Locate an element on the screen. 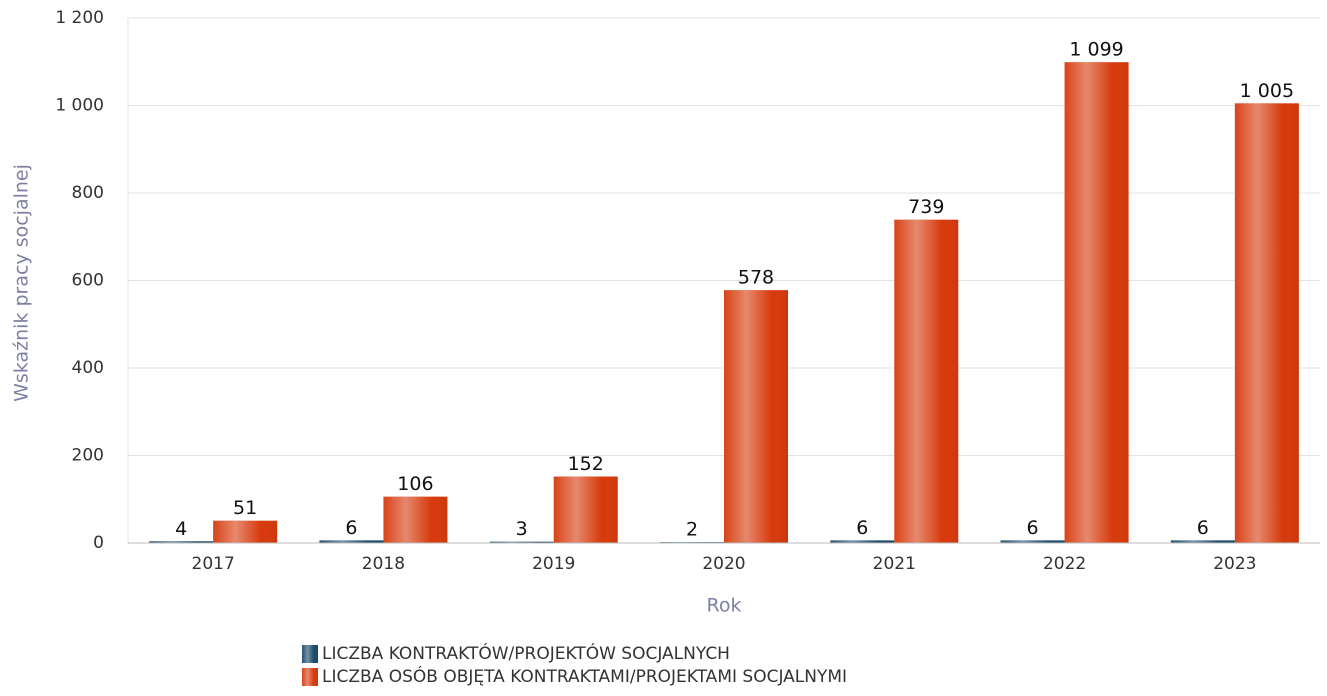  data-label: 578 is located at coordinates (756, 278).